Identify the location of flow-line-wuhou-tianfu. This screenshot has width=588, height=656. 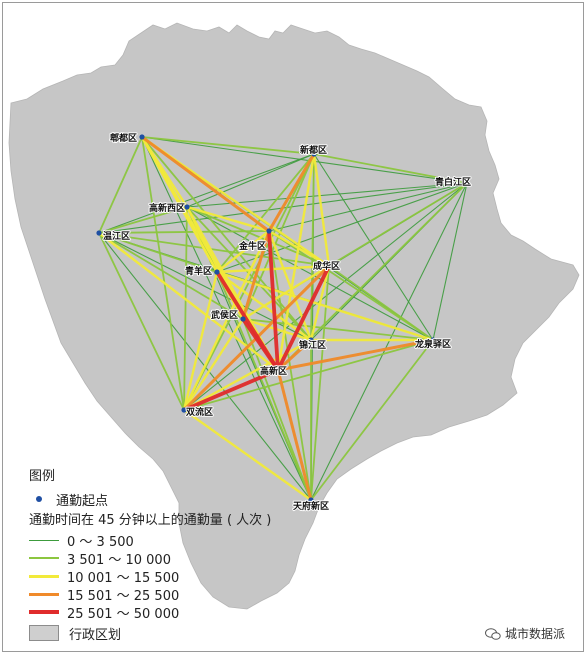
(277, 409).